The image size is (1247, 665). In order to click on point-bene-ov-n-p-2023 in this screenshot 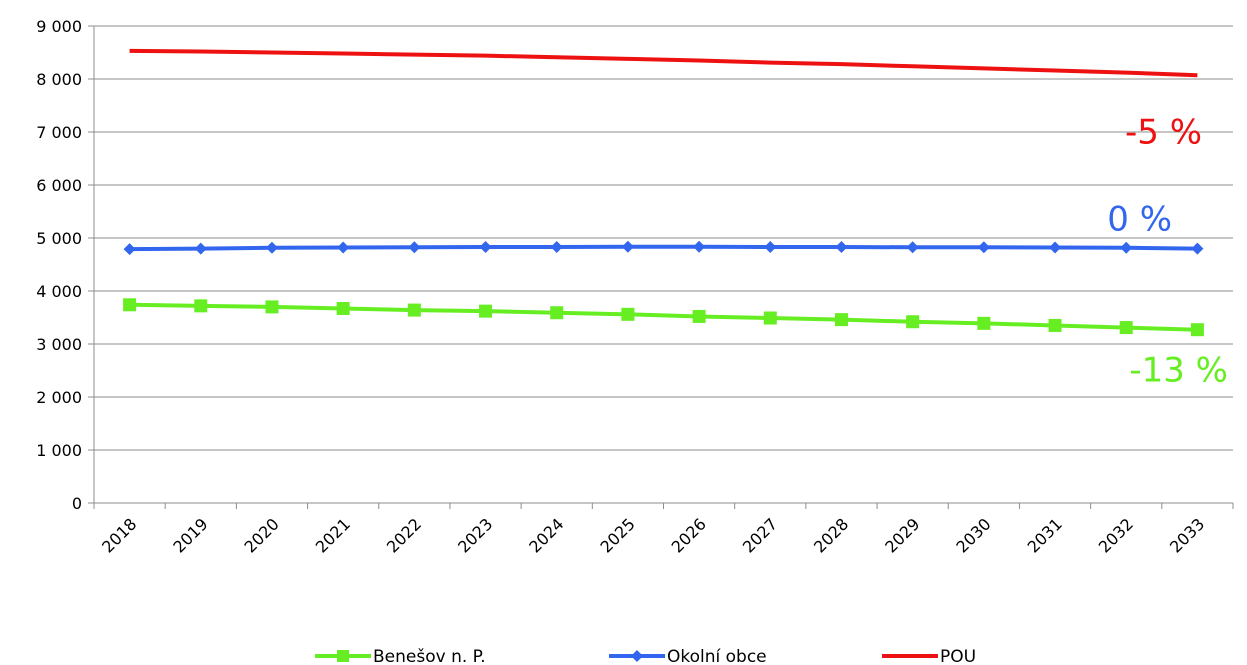, I will do `click(486, 311)`.